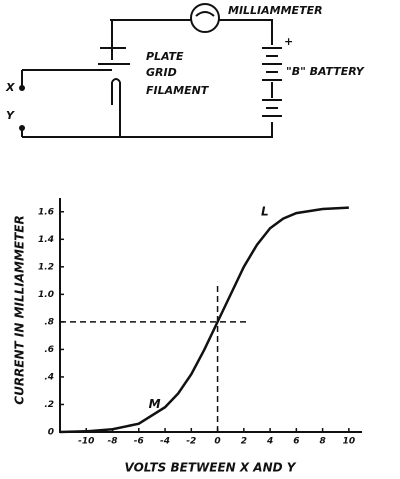  What do you see at coordinates (155, 404) in the screenshot?
I see `annotation: M` at bounding box center [155, 404].